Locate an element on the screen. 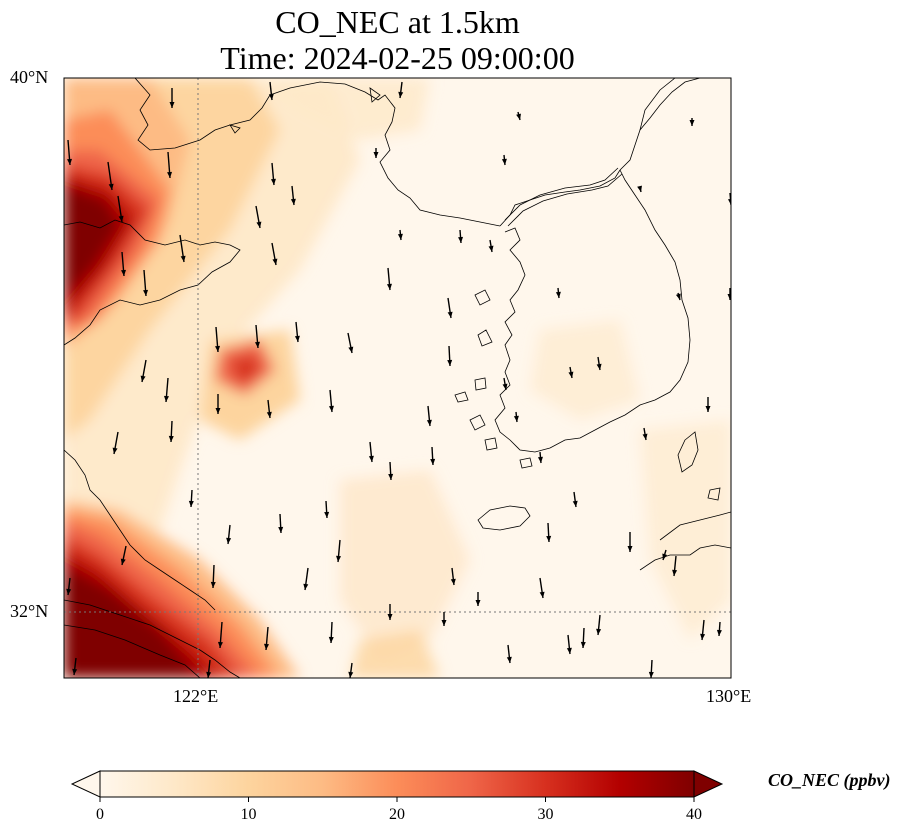  lon-tick-label-122e: 122°E is located at coordinates (196, 696).